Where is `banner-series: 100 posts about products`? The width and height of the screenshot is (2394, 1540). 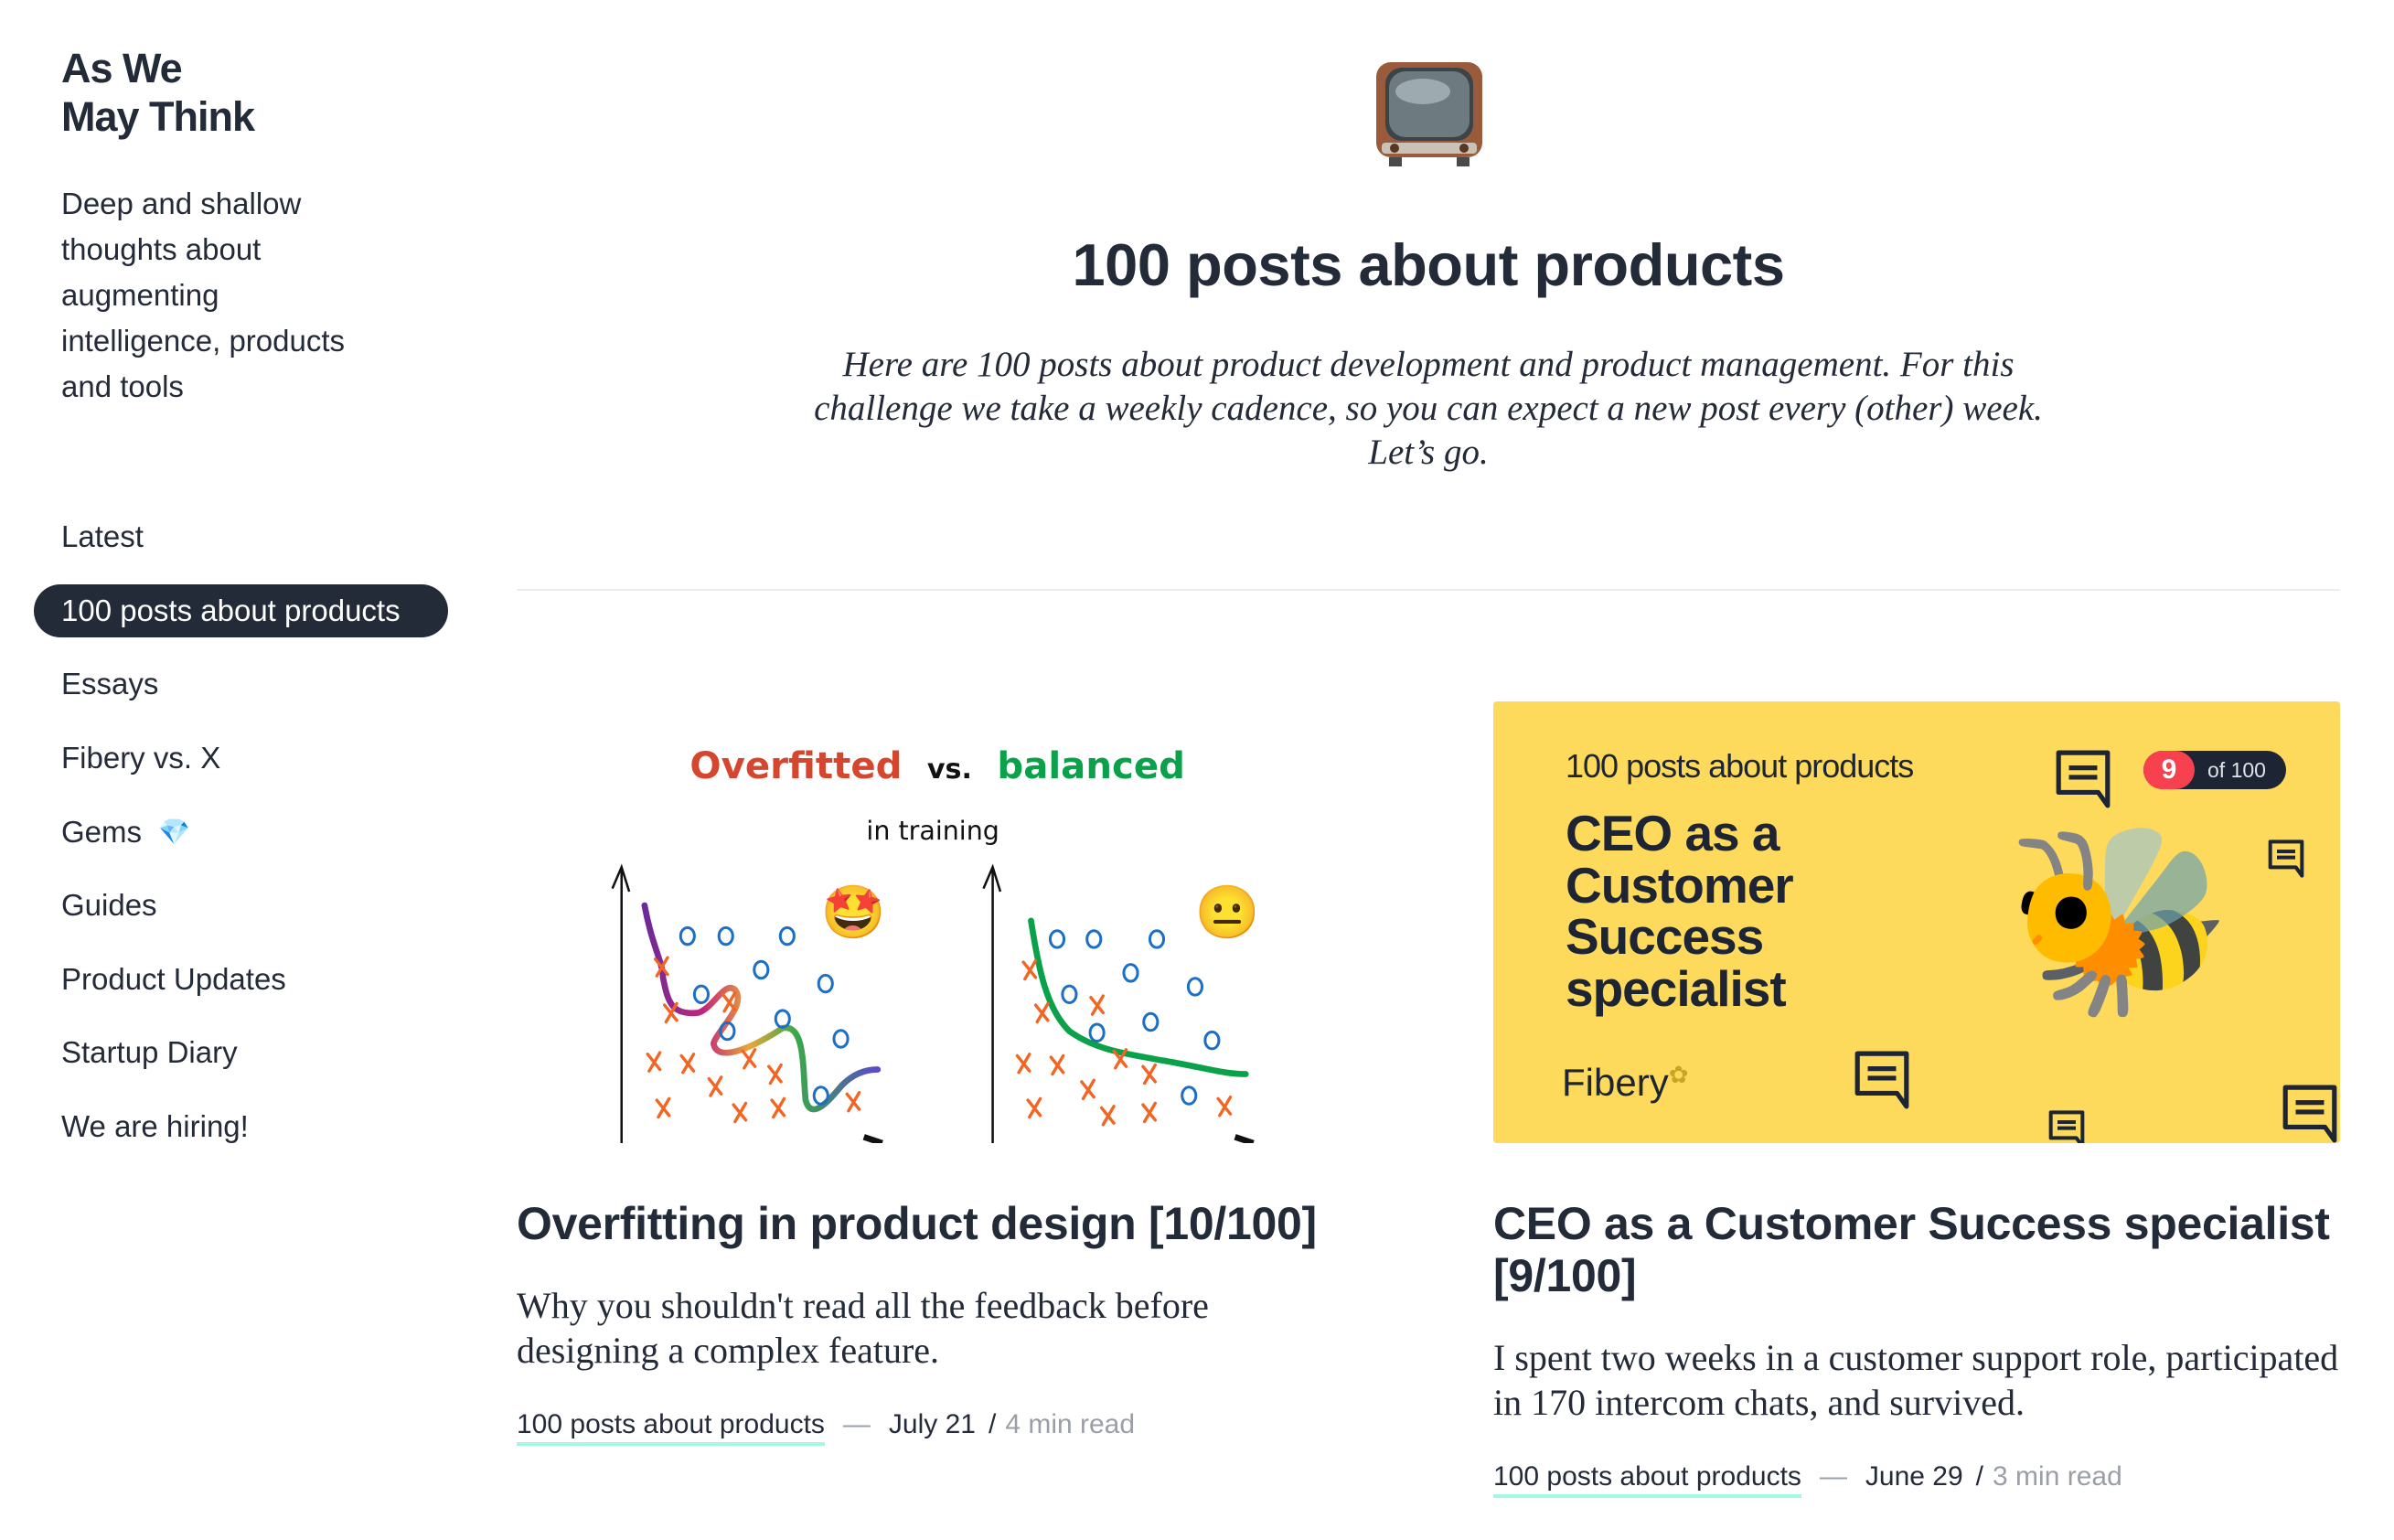
banner-series: 100 posts about products is located at coordinates (1740, 766).